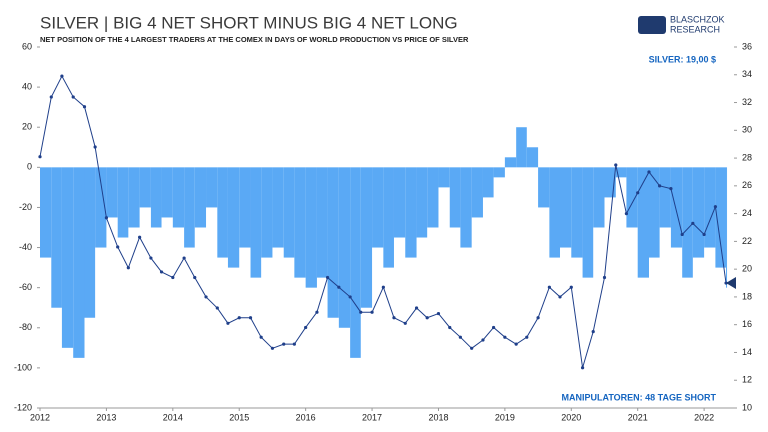  Describe the element at coordinates (23, 367) in the screenshot. I see `y-tick-label: -100` at that location.